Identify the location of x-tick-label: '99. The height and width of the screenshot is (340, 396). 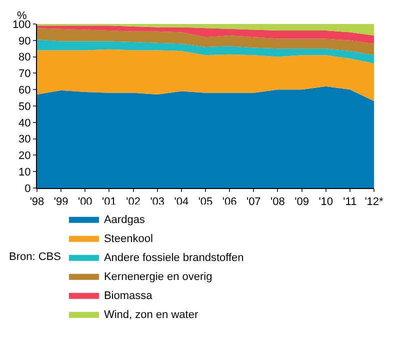
(61, 202).